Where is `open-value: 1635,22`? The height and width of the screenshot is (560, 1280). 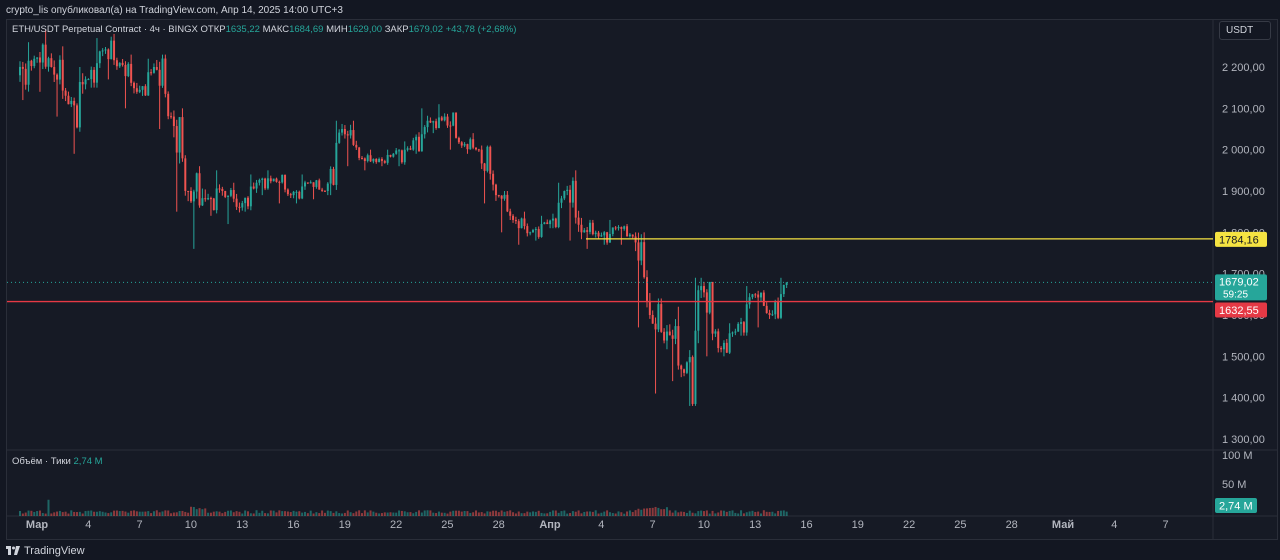
open-value: 1635,22 is located at coordinates (242, 29).